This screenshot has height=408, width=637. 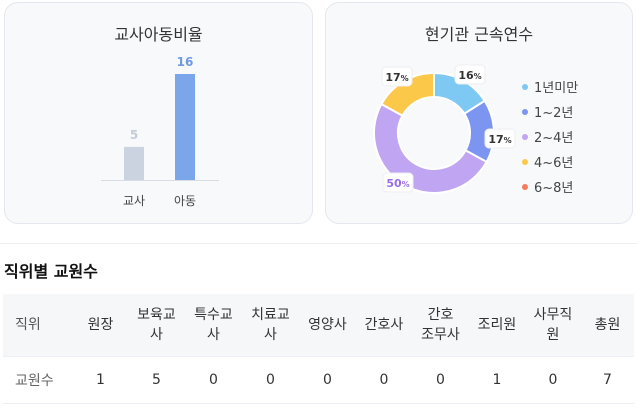 What do you see at coordinates (554, 113) in the screenshot?
I see `legend-label: 1~2년` at bounding box center [554, 113].